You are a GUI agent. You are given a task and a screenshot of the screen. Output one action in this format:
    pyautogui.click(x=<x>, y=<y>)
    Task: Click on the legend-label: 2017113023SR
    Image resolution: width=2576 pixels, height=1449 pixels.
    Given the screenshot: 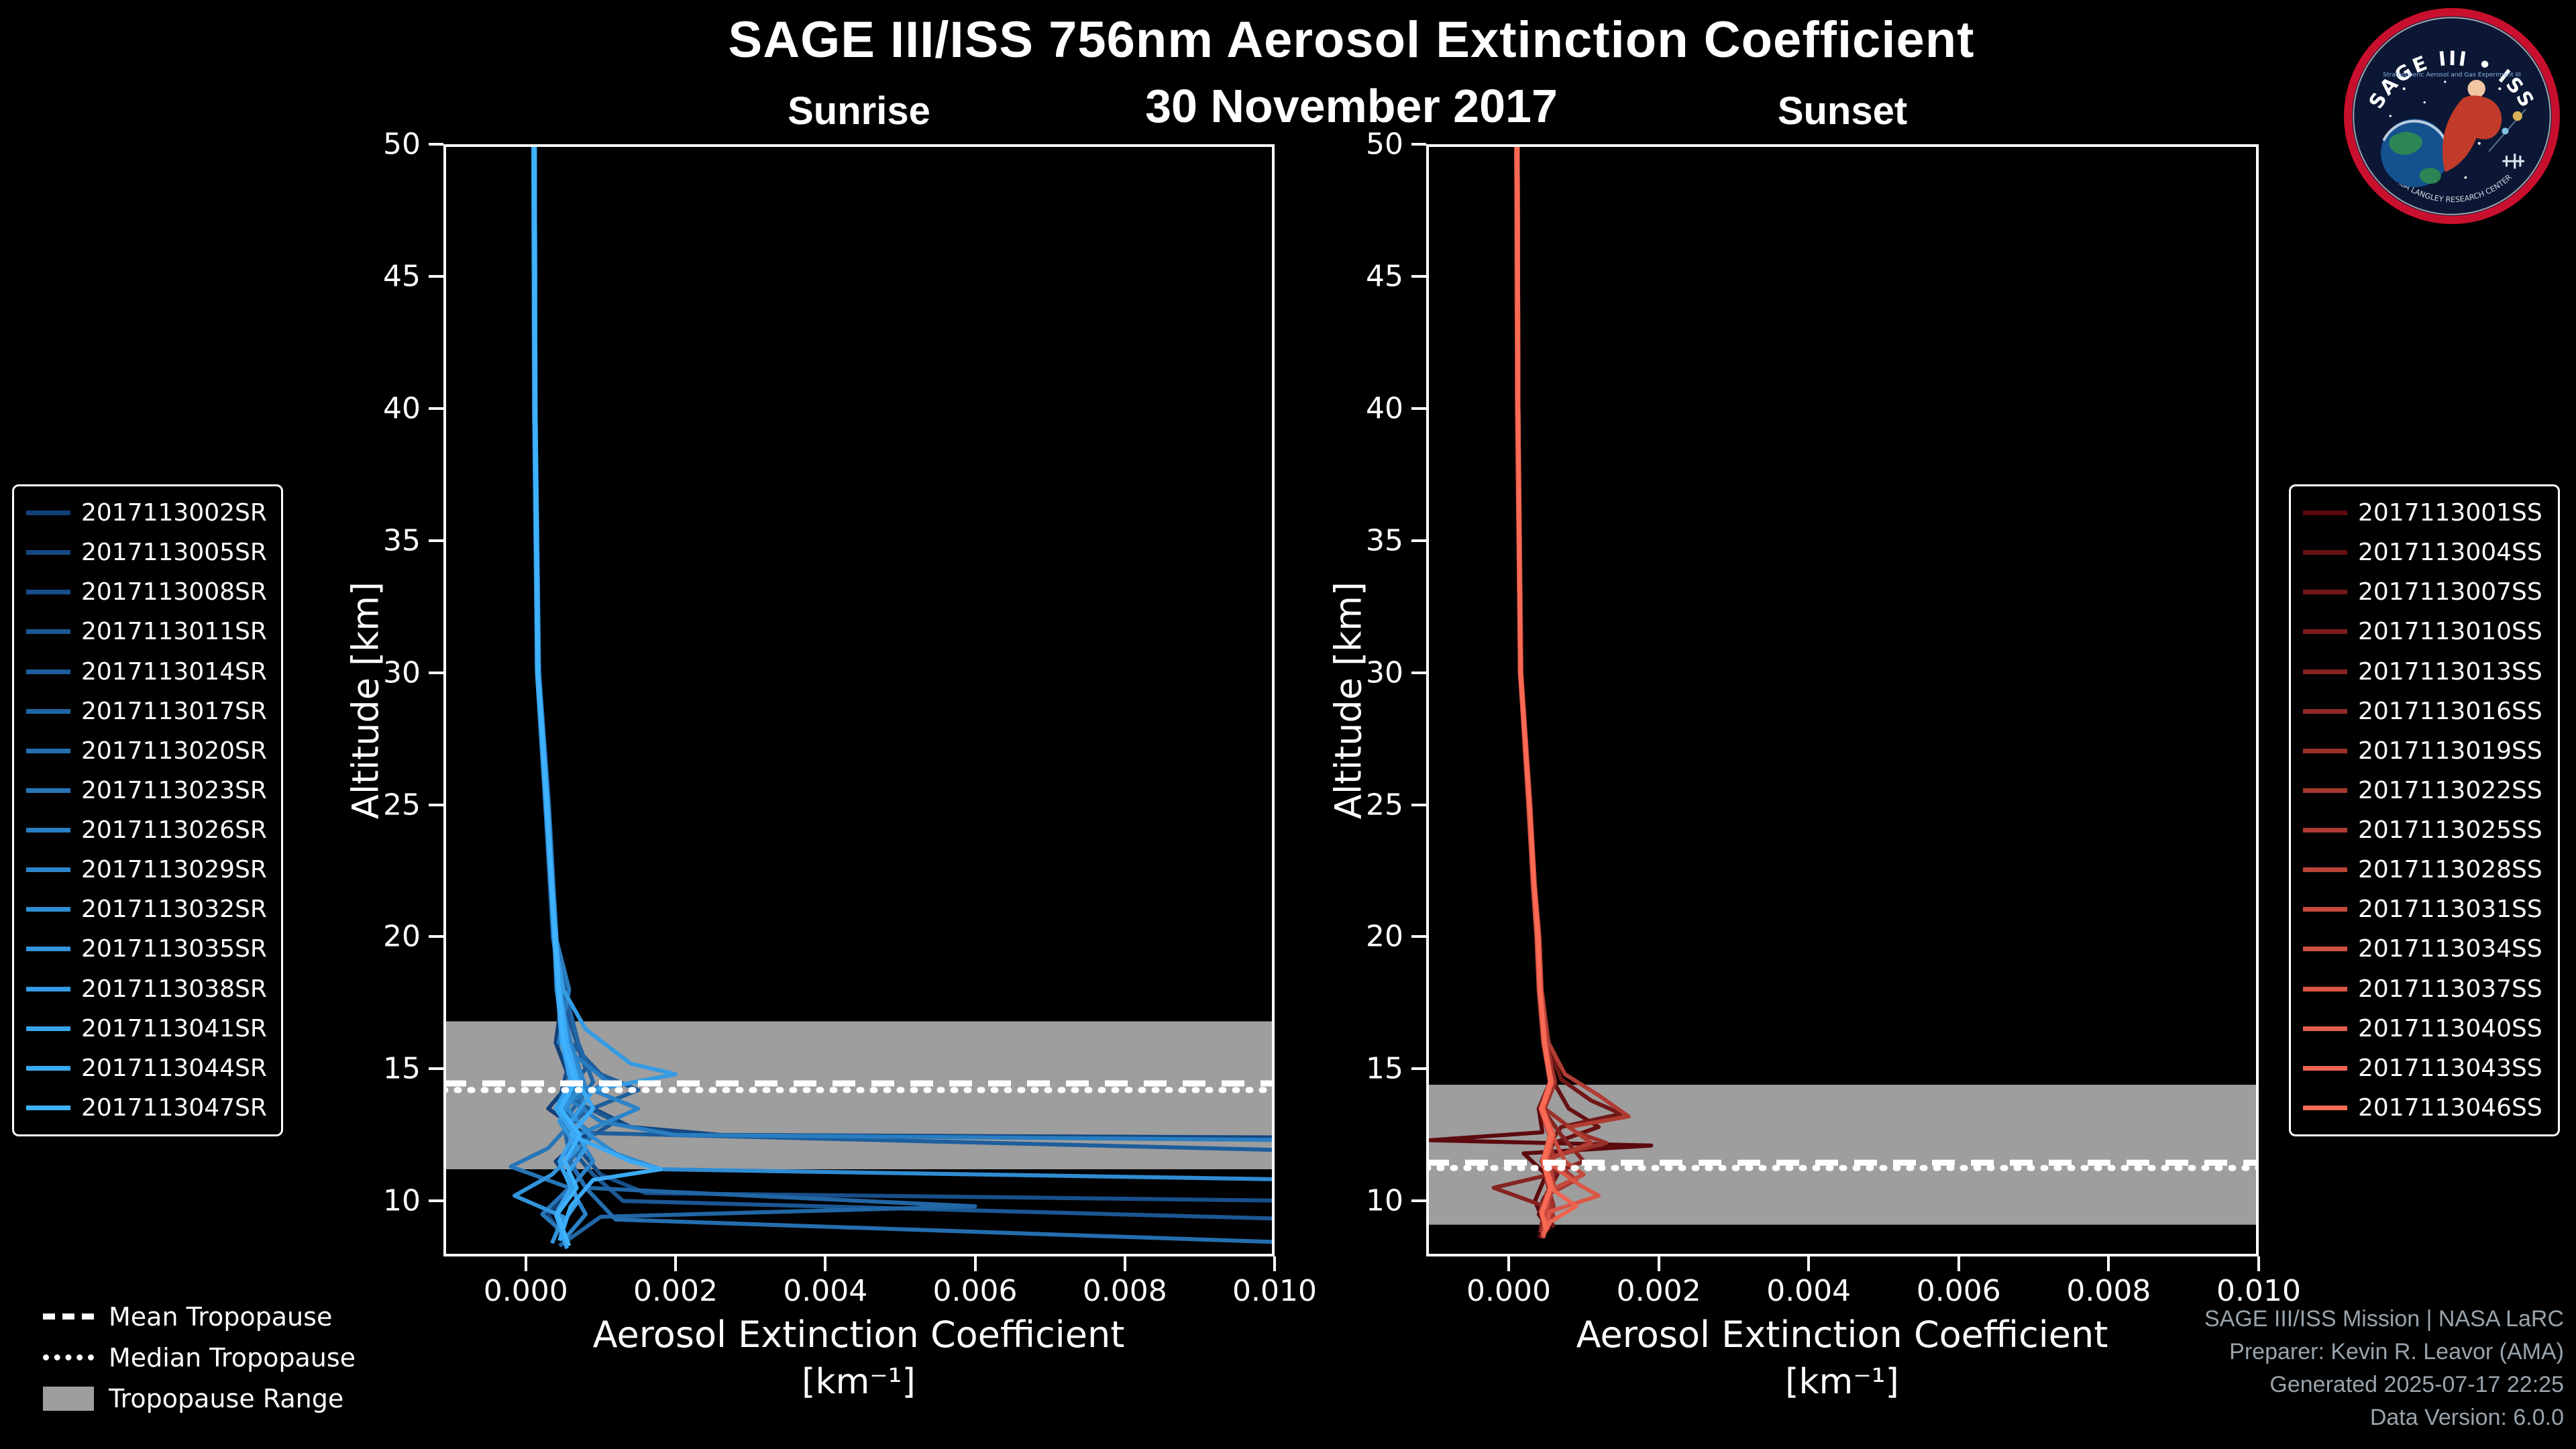 What is the action you would take?
    pyautogui.click(x=174, y=790)
    